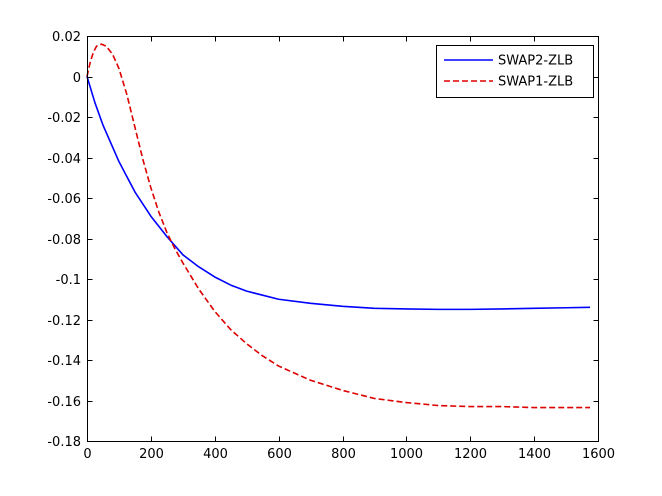  I want to click on legend-box, so click(515, 71).